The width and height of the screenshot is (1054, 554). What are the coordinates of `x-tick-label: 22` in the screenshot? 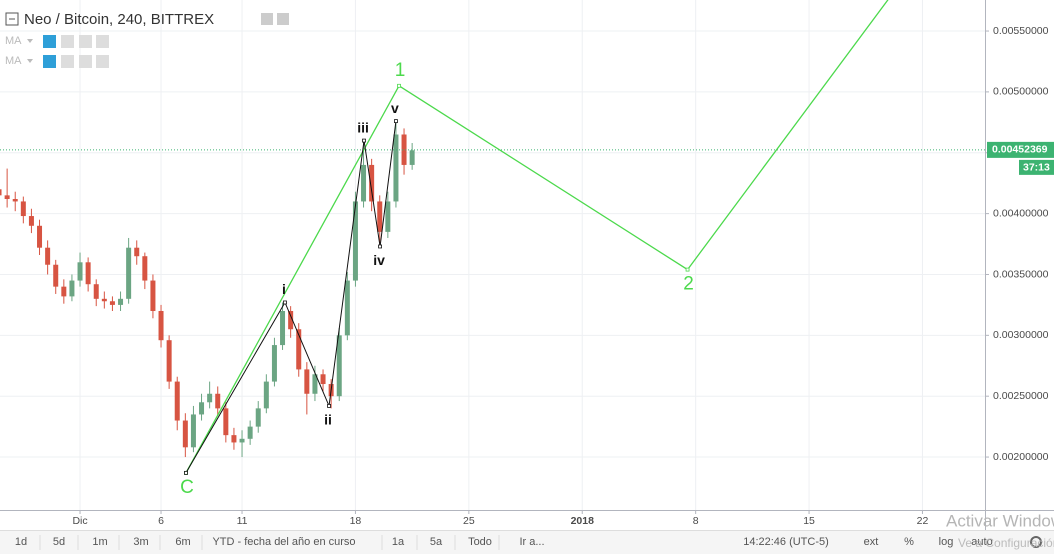 It's located at (923, 521).